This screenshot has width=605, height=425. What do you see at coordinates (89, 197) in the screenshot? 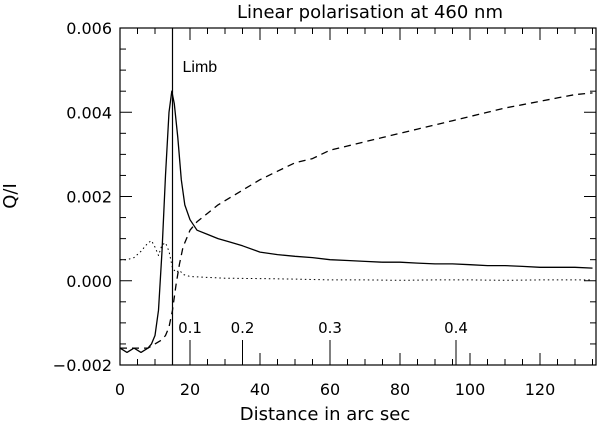
I see `y-tick-label: 0.002` at bounding box center [89, 197].